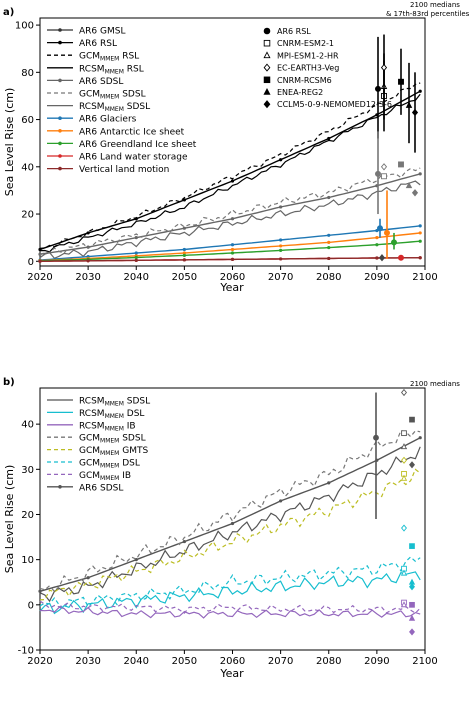  I want to click on series-line-gcm-mmem-sdsl, so click(230, 211).